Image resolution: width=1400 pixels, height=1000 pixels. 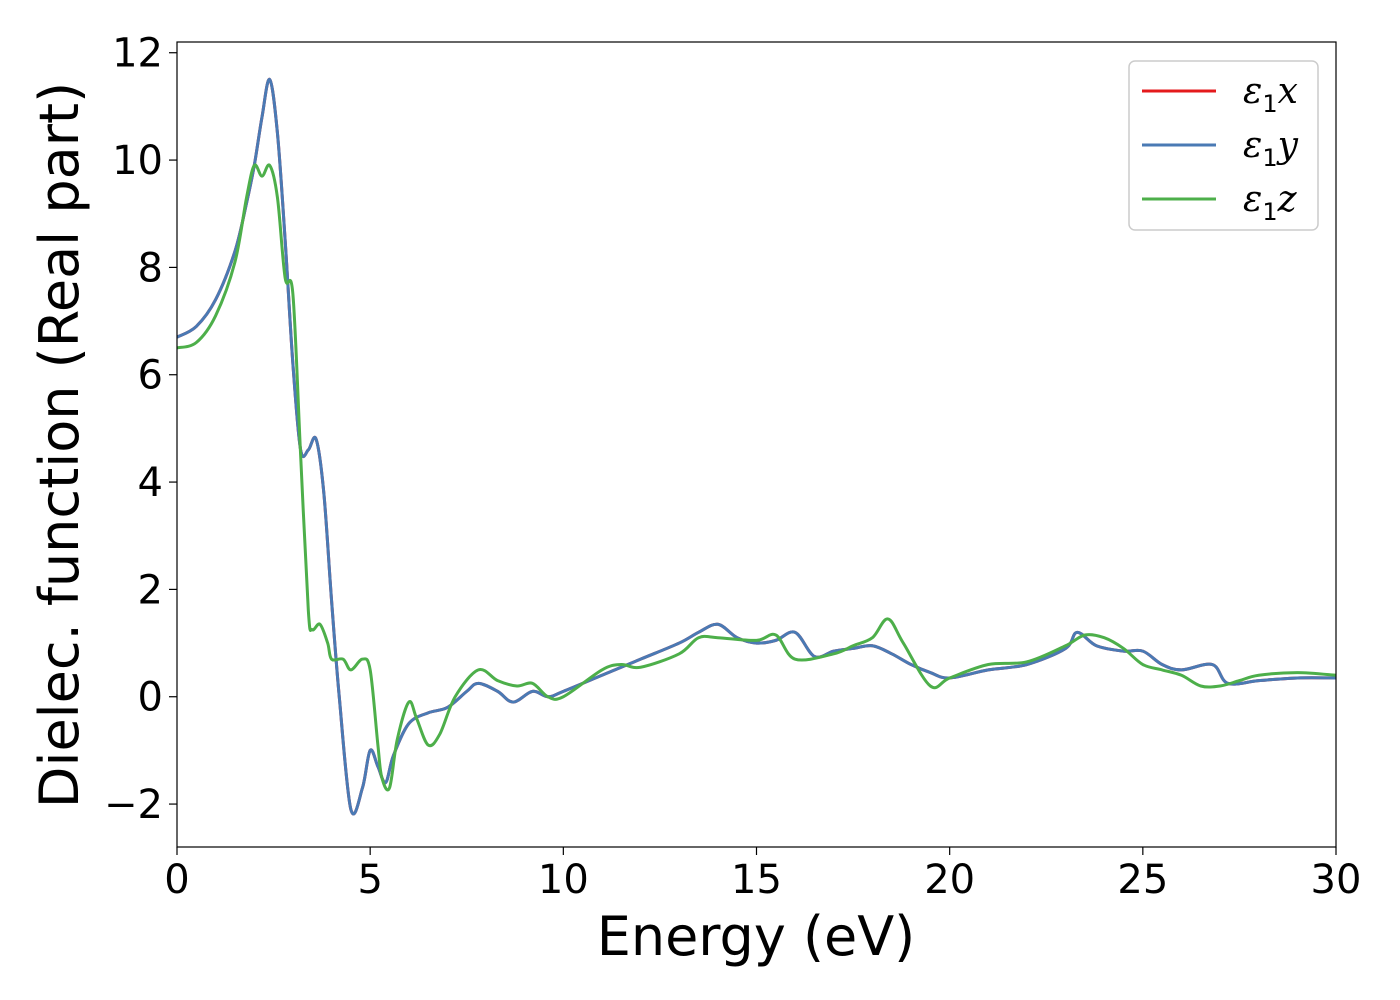 I want to click on y-tick-label: 2, so click(x=150, y=590).